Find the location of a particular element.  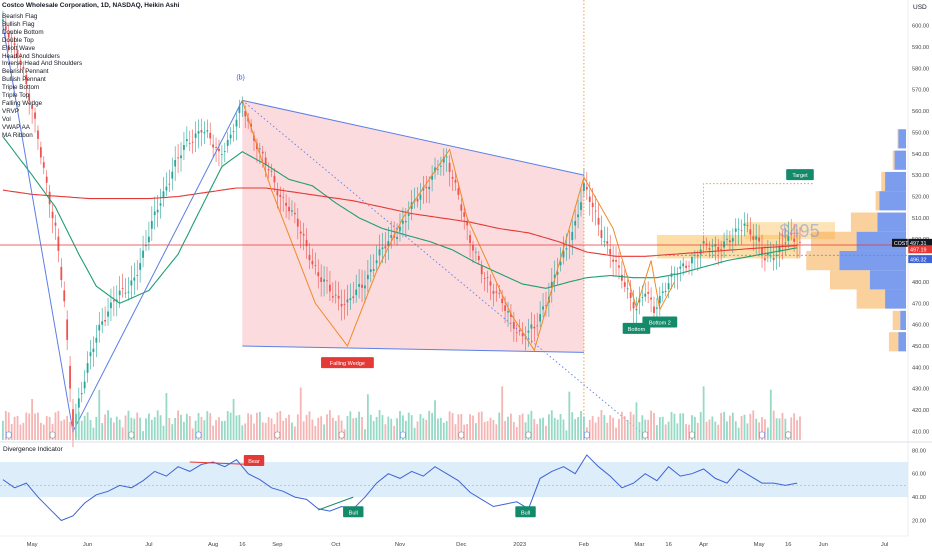

price-tick-label: 530.00 is located at coordinates (920, 176).